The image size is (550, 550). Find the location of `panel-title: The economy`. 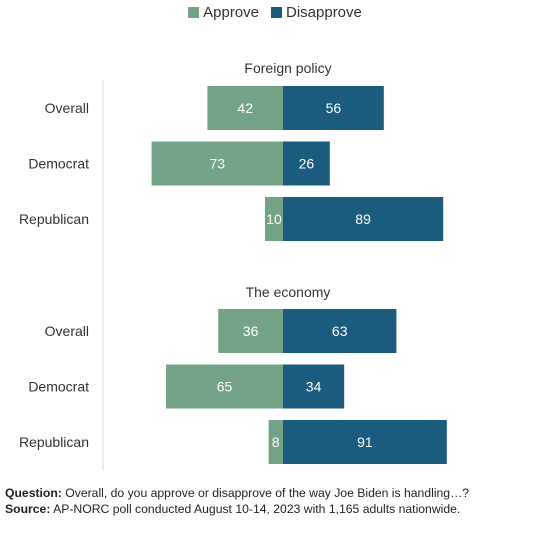

panel-title: The economy is located at coordinates (288, 292).